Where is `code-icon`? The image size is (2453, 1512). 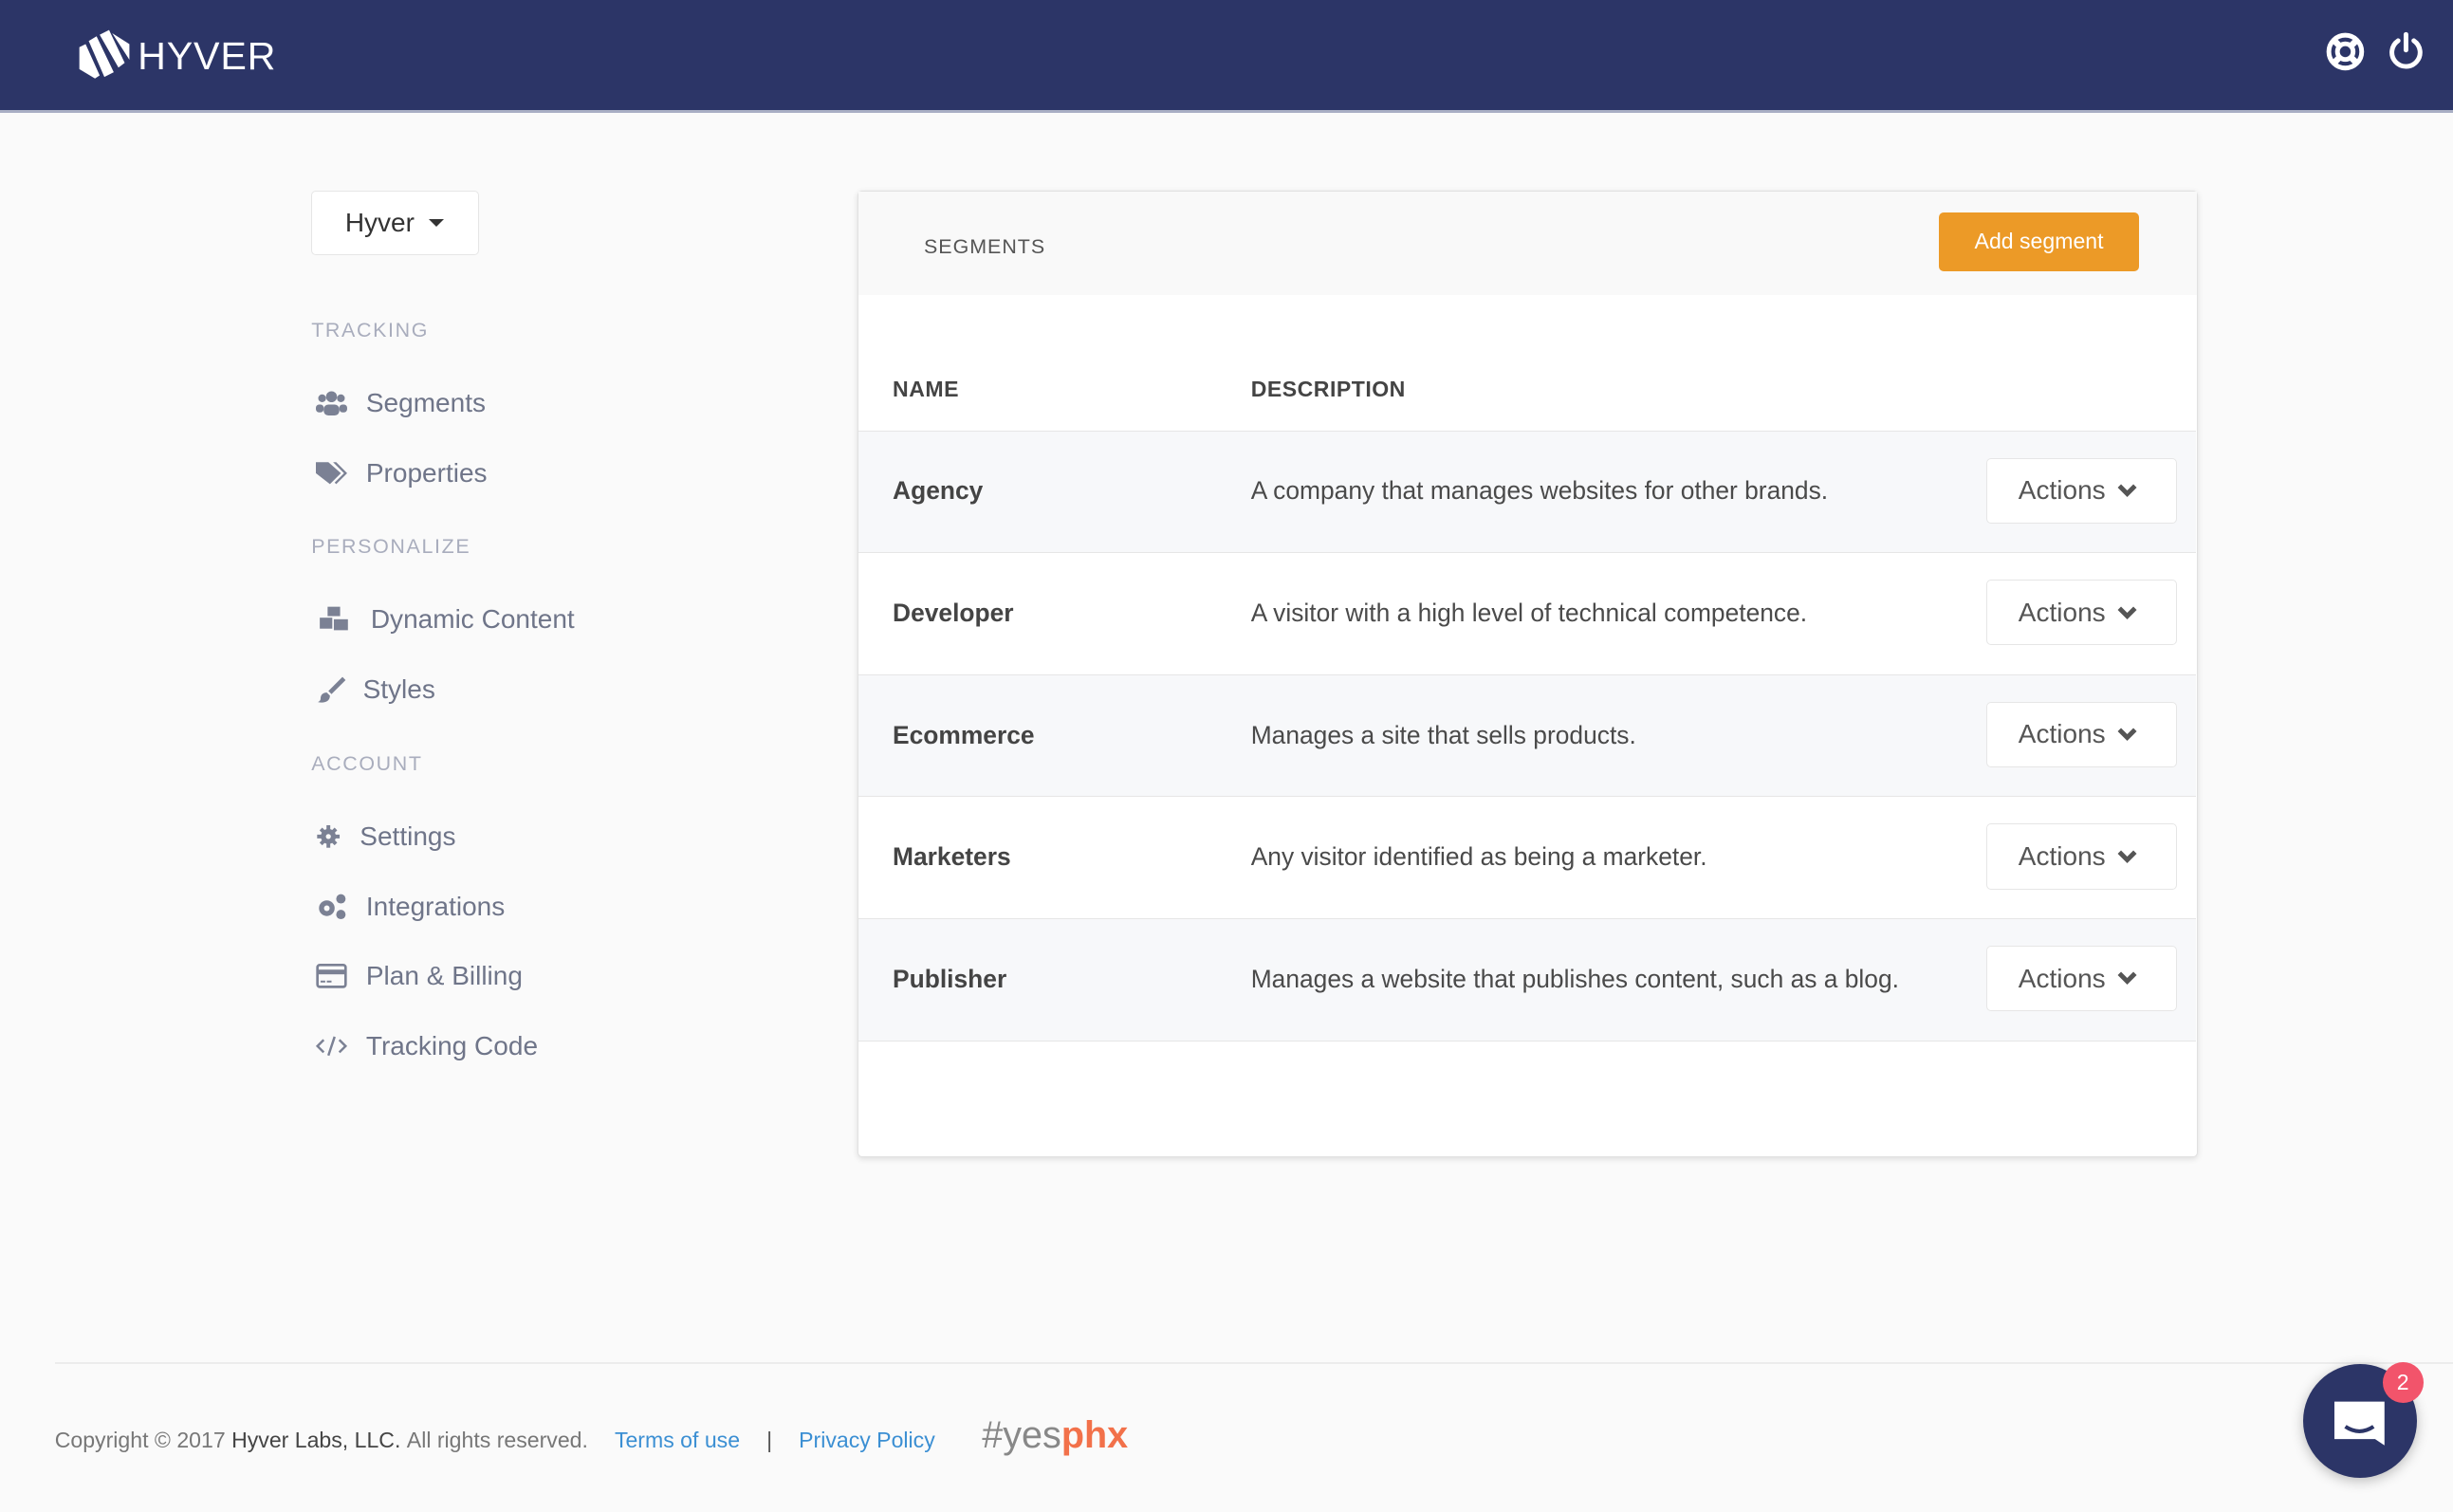
code-icon is located at coordinates (332, 1046).